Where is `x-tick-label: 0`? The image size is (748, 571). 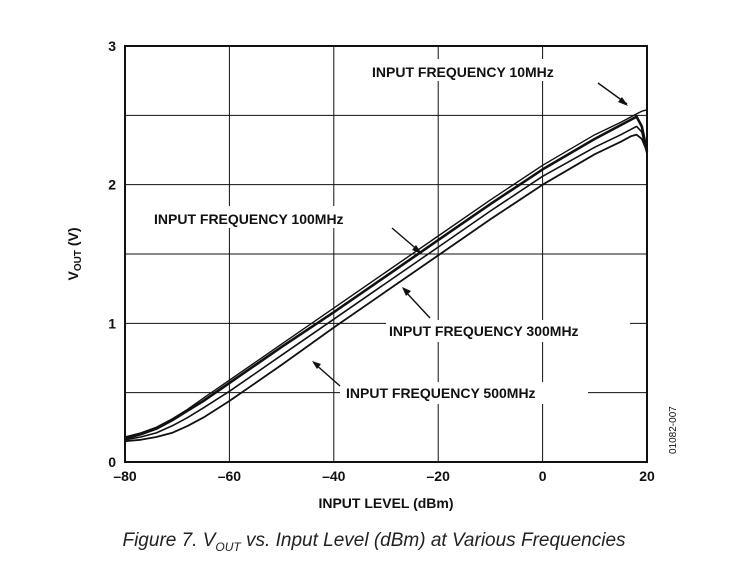
x-tick-label: 0 is located at coordinates (543, 476).